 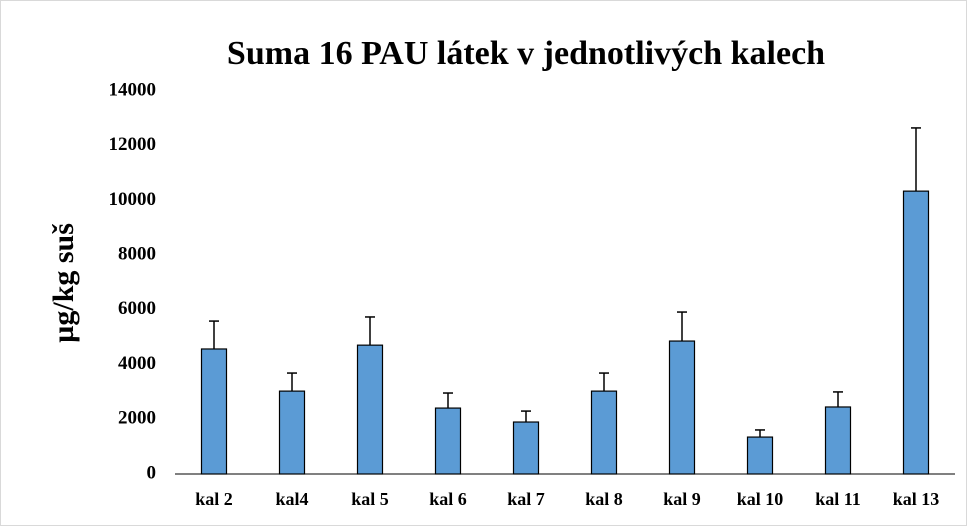 I want to click on x-tick-label: kal4, so click(x=291, y=499).